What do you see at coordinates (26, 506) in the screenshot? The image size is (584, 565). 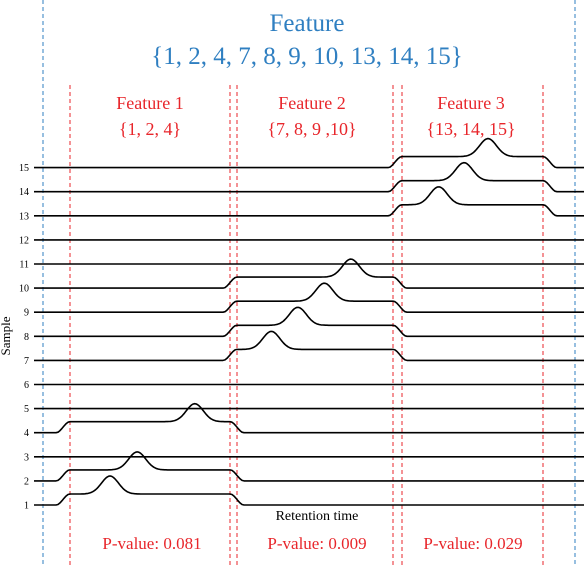 I see `sample-tick-label: 1` at bounding box center [26, 506].